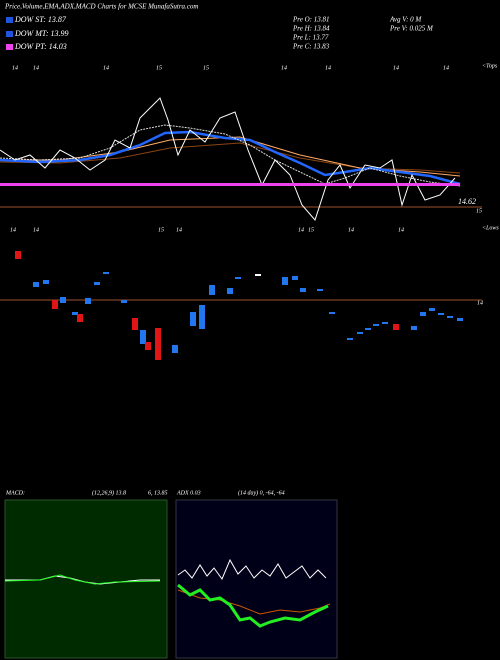 The height and width of the screenshot is (660, 500). What do you see at coordinates (479, 211) in the screenshot?
I see `level-right: 15` at bounding box center [479, 211].